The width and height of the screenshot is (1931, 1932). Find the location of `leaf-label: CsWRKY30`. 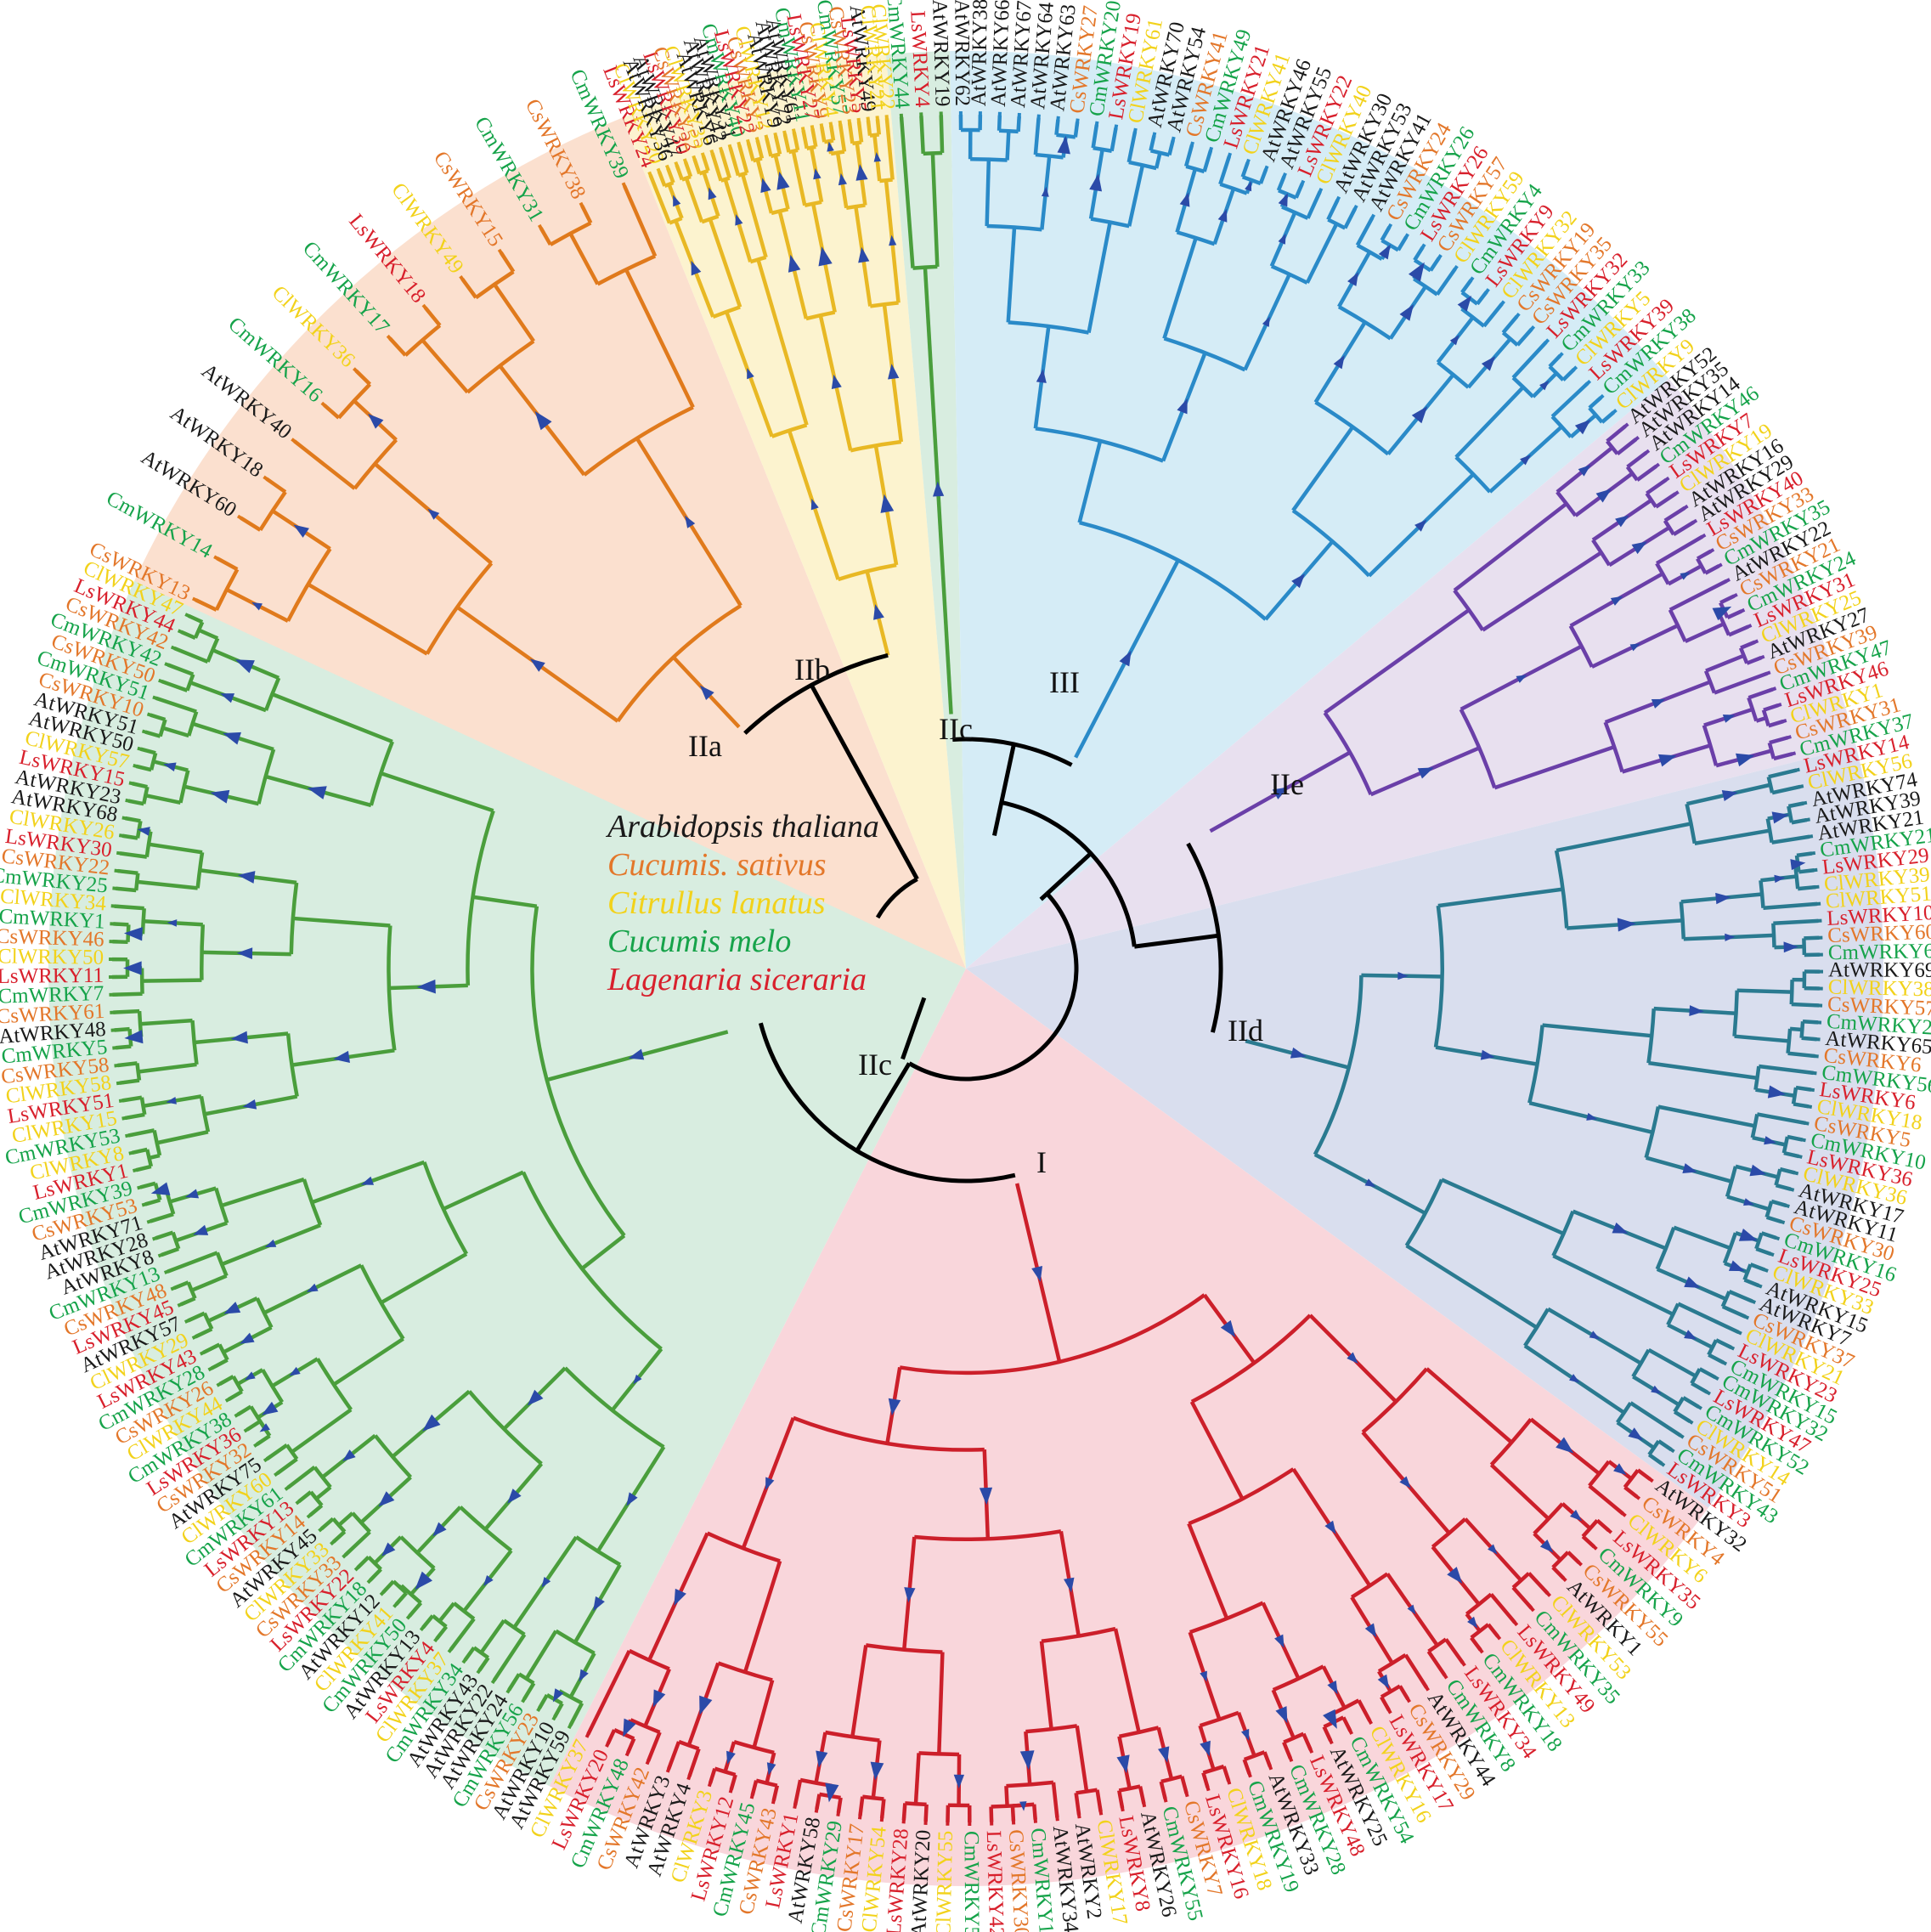

leaf-label: CsWRKY30 is located at coordinates (1019, 1880).